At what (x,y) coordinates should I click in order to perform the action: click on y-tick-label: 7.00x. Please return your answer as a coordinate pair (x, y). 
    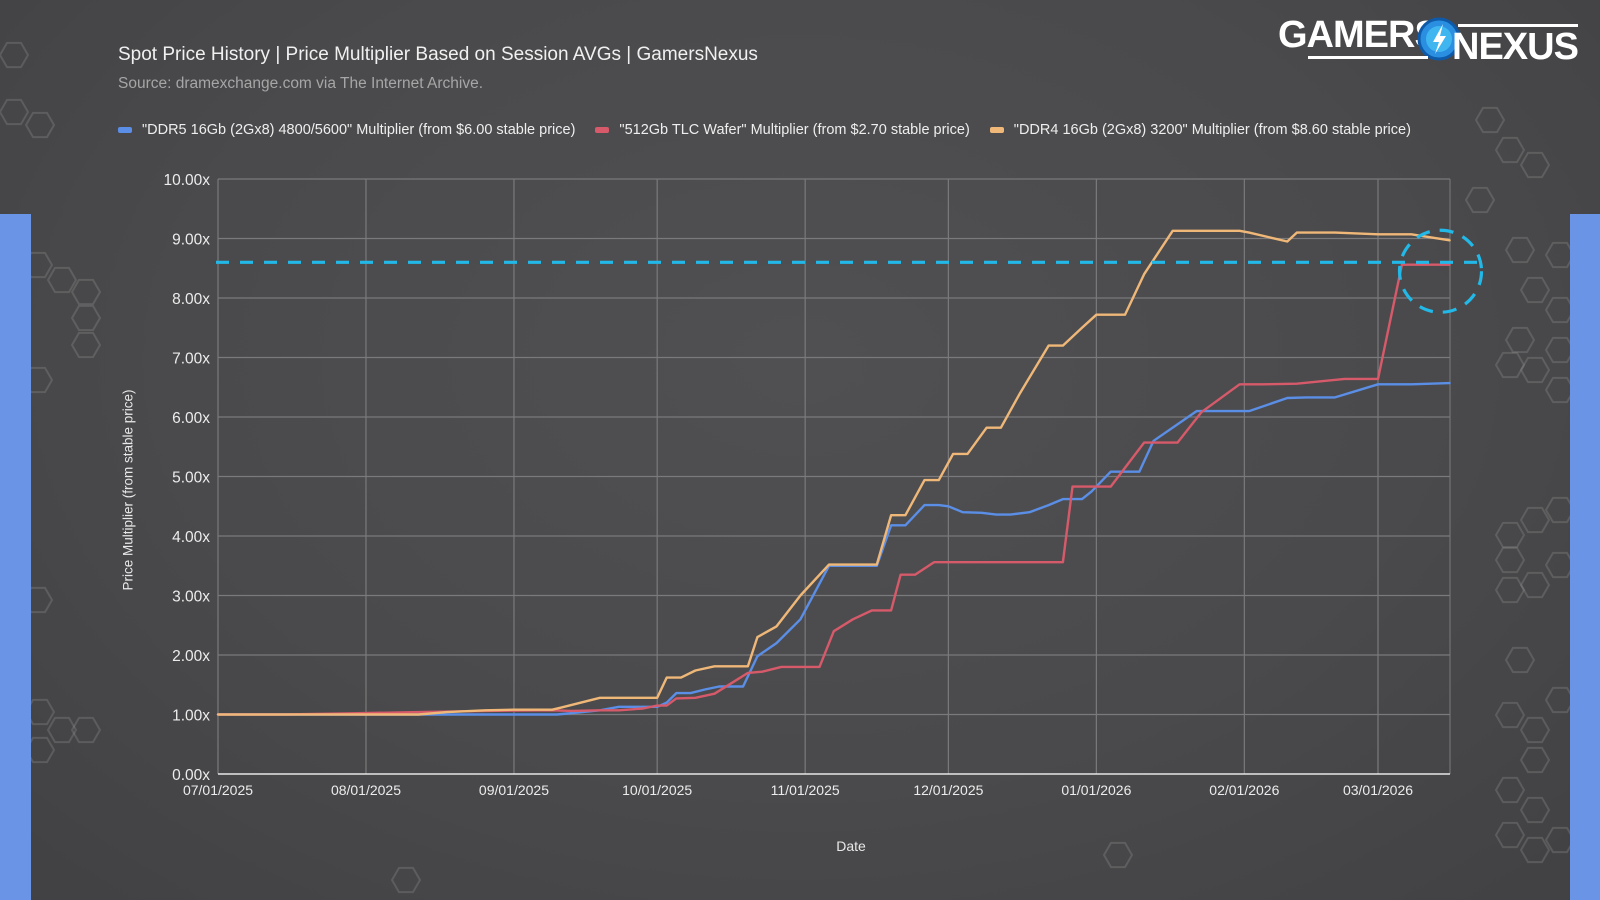
    Looking at the image, I should click on (191, 359).